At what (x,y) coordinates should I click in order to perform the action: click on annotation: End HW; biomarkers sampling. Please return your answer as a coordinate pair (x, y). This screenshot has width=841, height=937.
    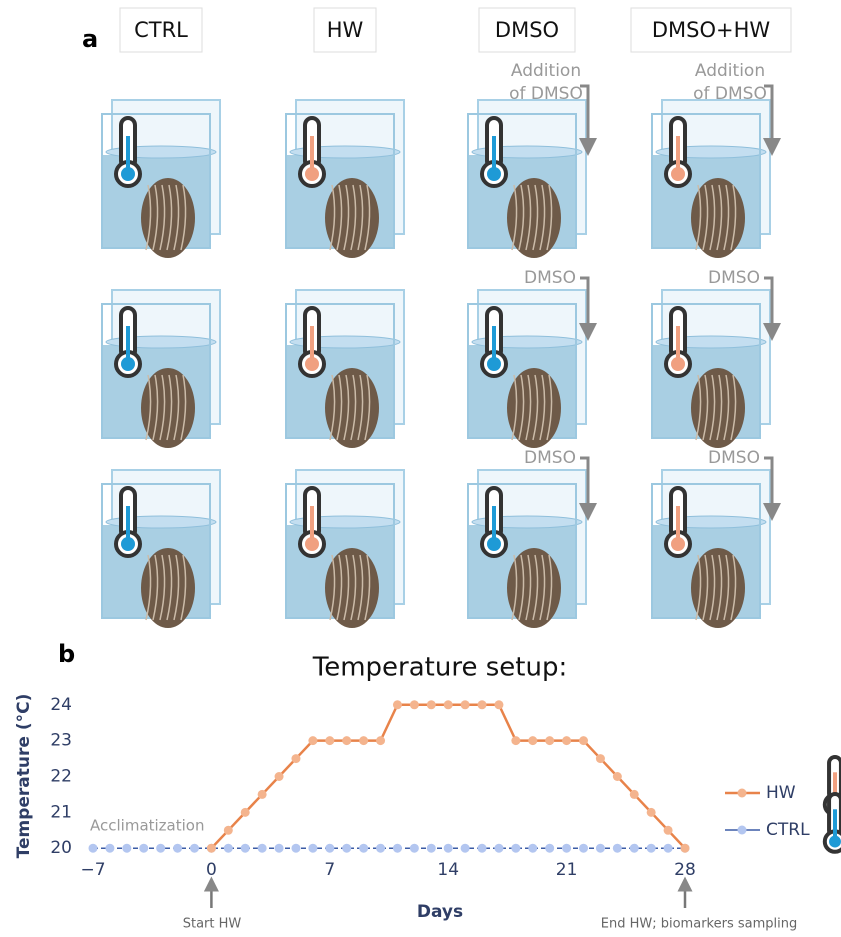
    Looking at the image, I should click on (699, 924).